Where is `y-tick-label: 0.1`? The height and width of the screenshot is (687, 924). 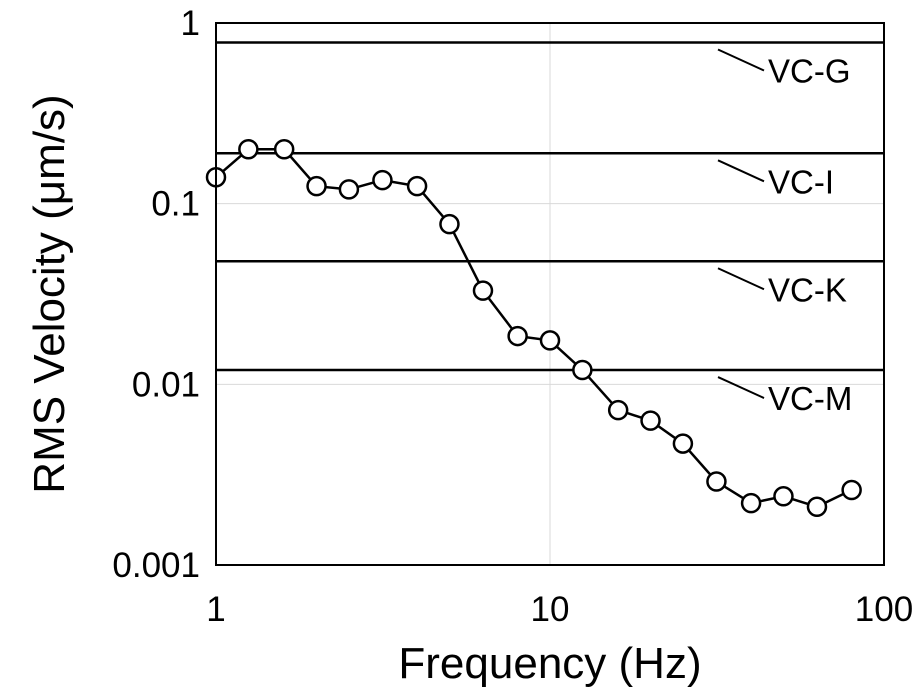
y-tick-label: 0.1 is located at coordinates (175, 204).